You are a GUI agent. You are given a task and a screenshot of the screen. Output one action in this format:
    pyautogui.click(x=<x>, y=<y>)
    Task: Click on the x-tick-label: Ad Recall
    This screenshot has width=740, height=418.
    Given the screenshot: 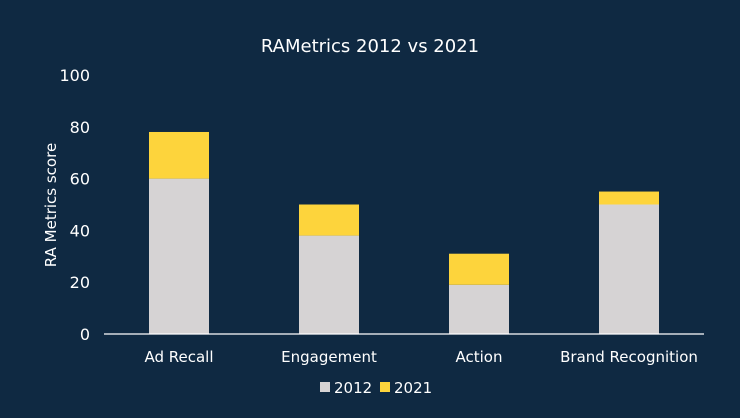 What is the action you would take?
    pyautogui.click(x=178, y=357)
    